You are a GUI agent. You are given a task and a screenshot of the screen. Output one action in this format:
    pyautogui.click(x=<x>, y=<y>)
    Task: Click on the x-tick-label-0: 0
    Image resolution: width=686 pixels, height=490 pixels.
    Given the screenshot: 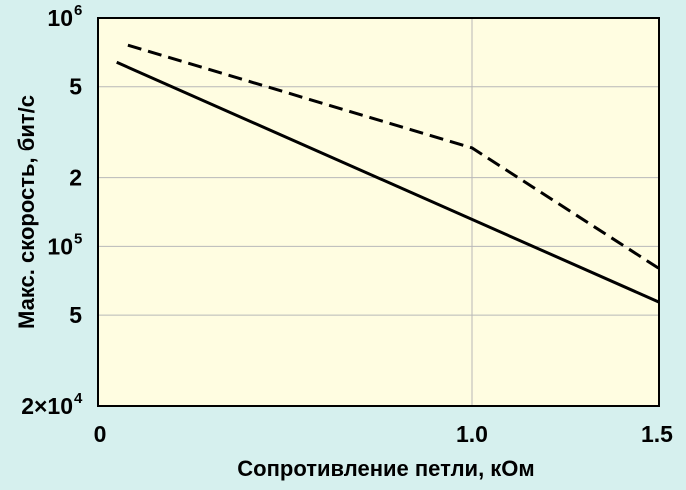 What is the action you would take?
    pyautogui.click(x=100, y=434)
    